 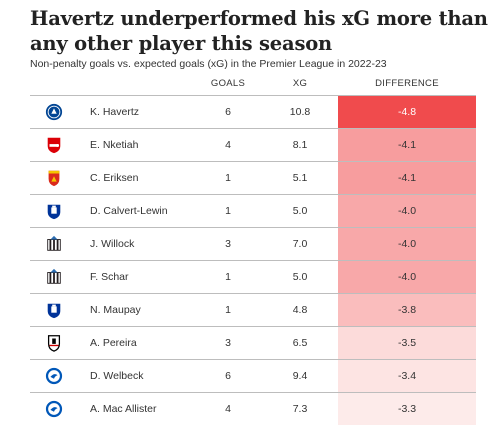 What do you see at coordinates (109, 277) in the screenshot?
I see `player-name: F. Schar` at bounding box center [109, 277].